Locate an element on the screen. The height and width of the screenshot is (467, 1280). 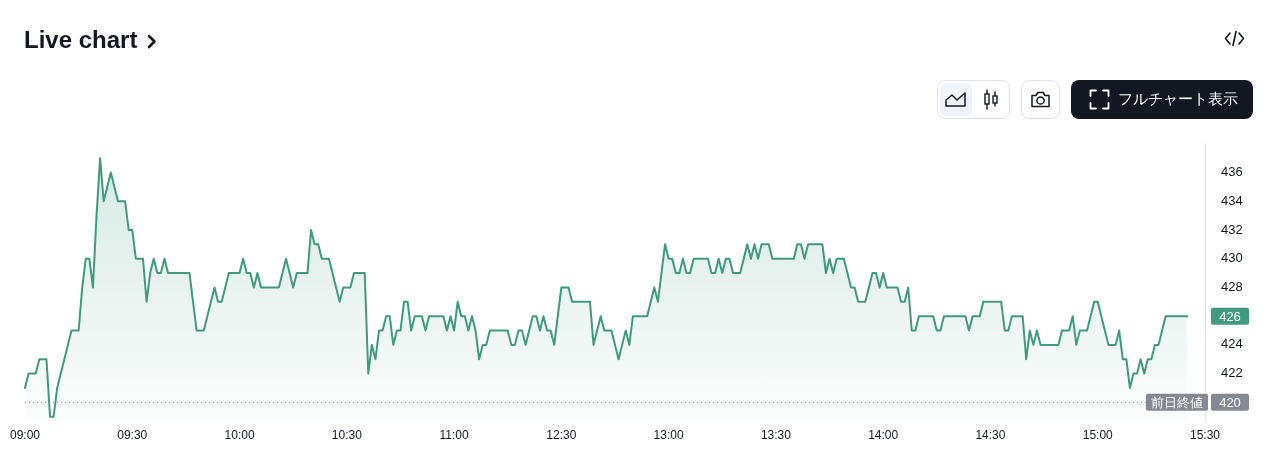
ref-line-label: 前日終値 is located at coordinates (1177, 402).